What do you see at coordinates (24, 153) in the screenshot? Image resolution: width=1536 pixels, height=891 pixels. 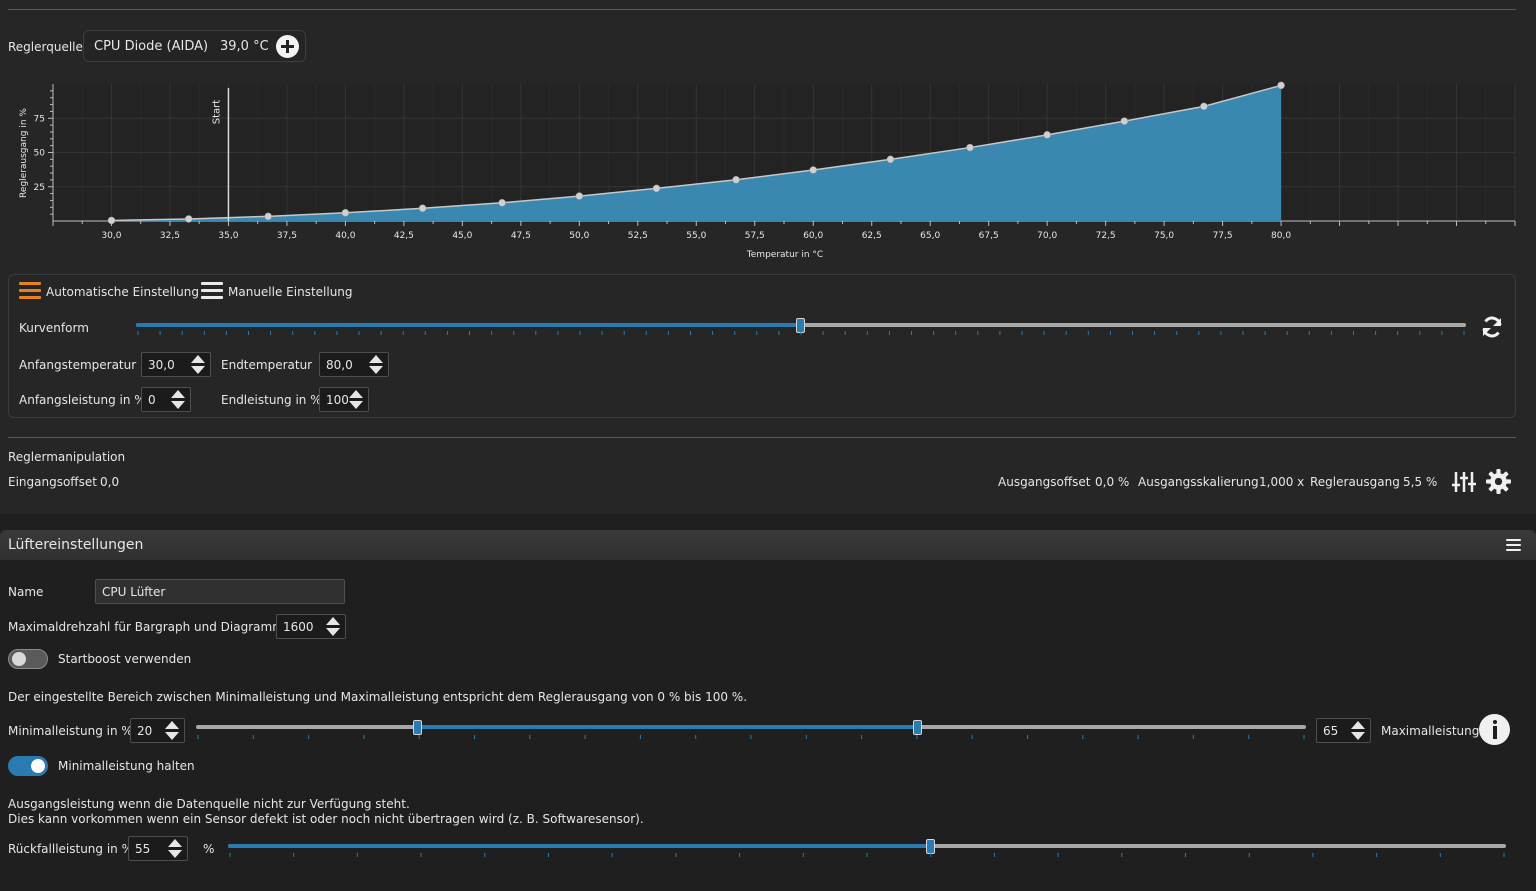 I see `chart-y-label: Reglerausgang in %` at bounding box center [24, 153].